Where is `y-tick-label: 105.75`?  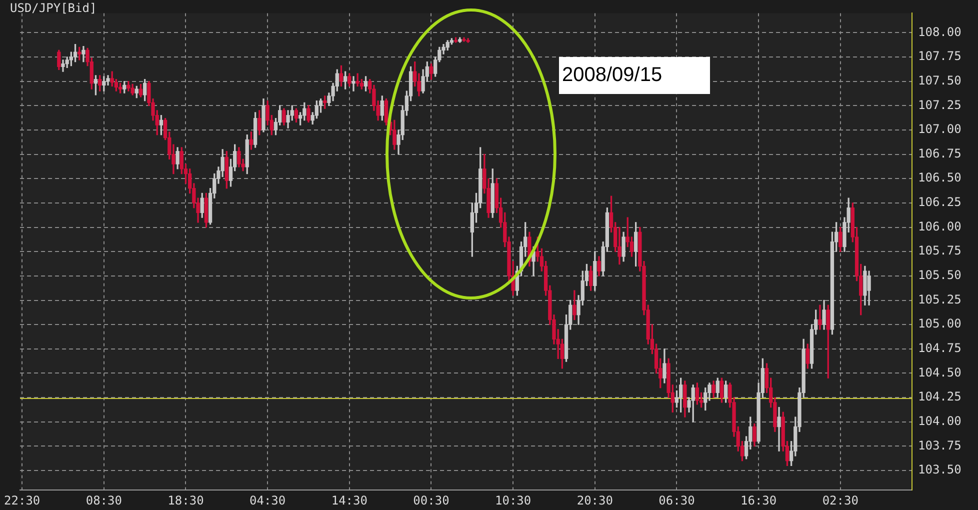 y-tick-label: 105.75 is located at coordinates (940, 251).